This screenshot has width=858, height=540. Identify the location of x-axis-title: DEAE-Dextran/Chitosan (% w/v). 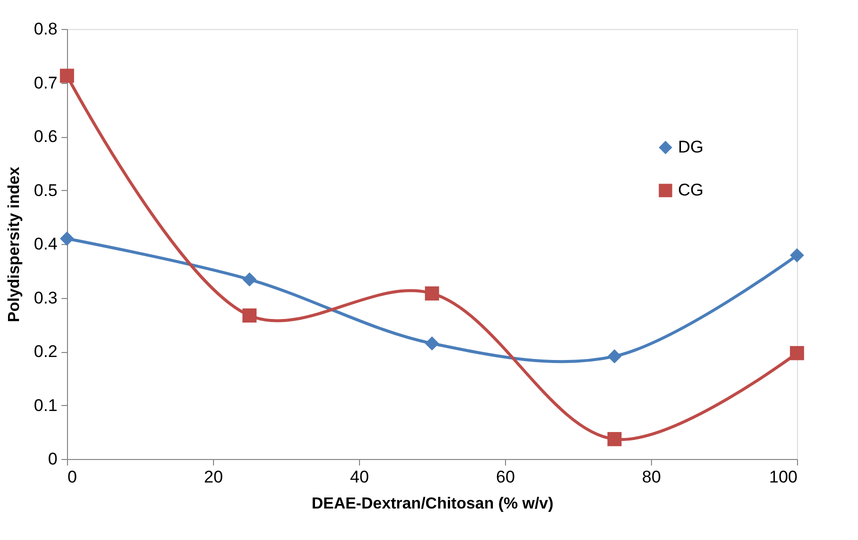
(433, 504).